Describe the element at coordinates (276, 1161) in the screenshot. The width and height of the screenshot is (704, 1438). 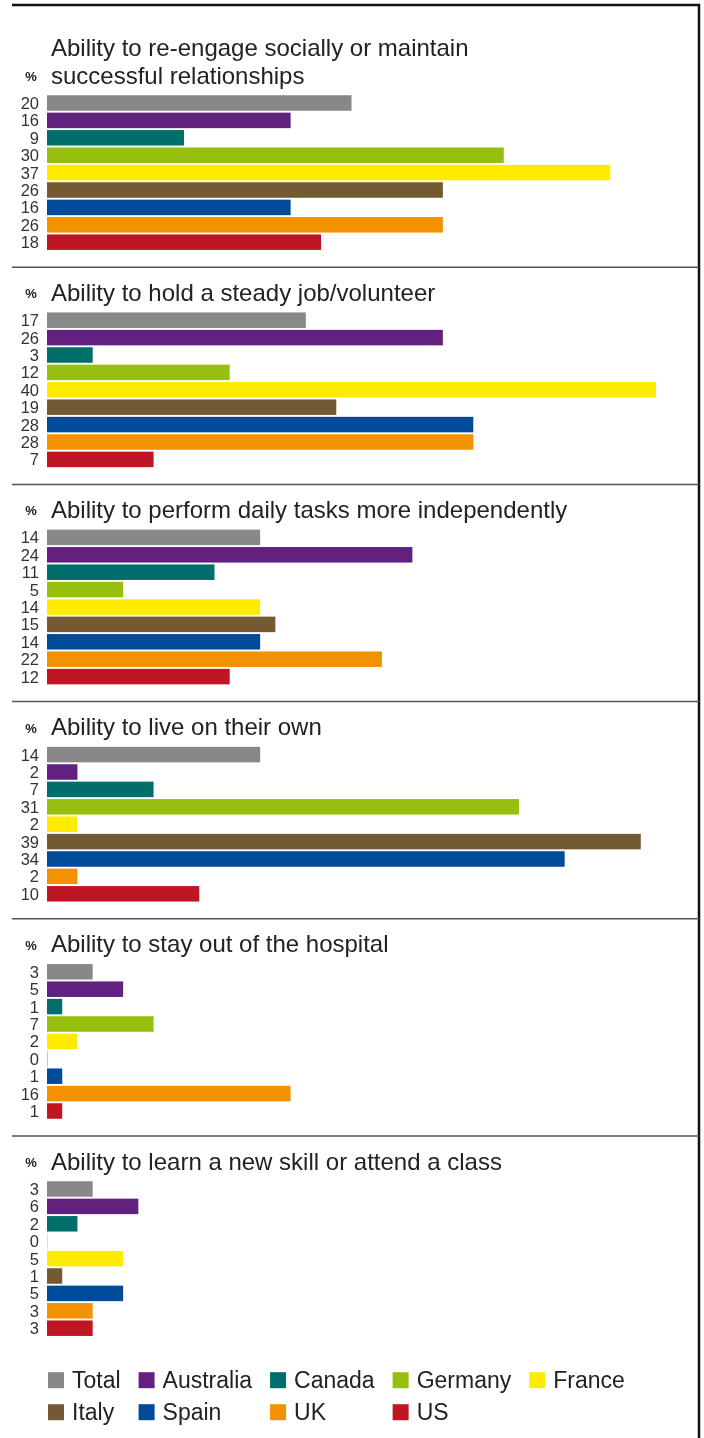
I see `text: Ability to learn a new skill or attend a class` at that location.